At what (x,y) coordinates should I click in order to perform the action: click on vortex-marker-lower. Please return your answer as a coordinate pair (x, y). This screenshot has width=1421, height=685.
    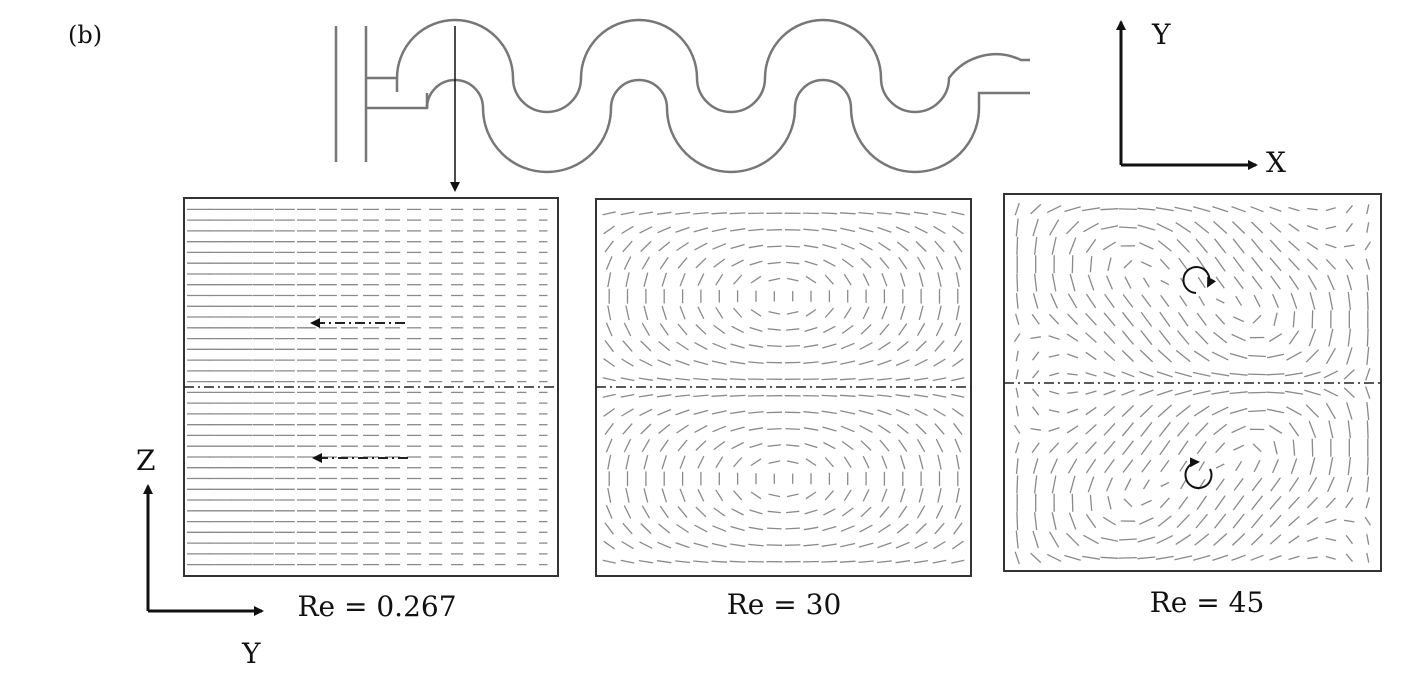
    Looking at the image, I should click on (1198, 473).